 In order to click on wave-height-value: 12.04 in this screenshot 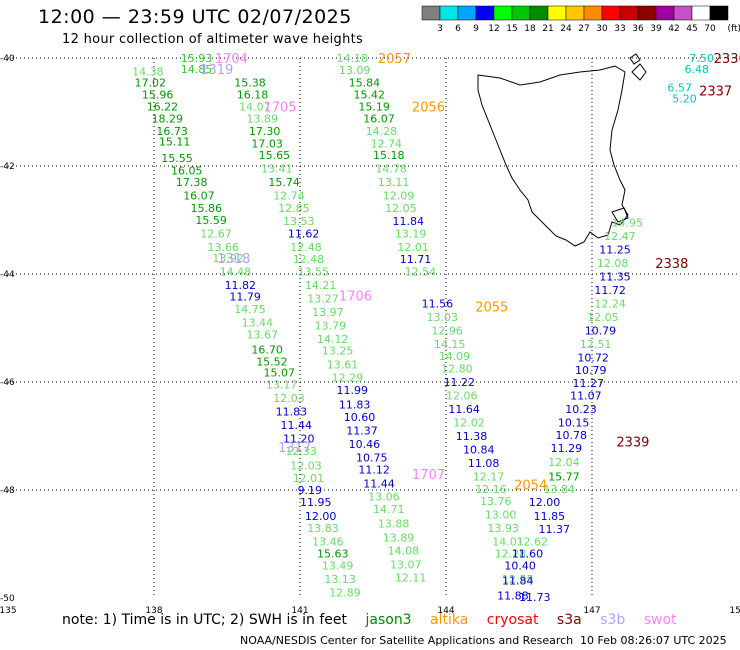, I will do `click(564, 462)`.